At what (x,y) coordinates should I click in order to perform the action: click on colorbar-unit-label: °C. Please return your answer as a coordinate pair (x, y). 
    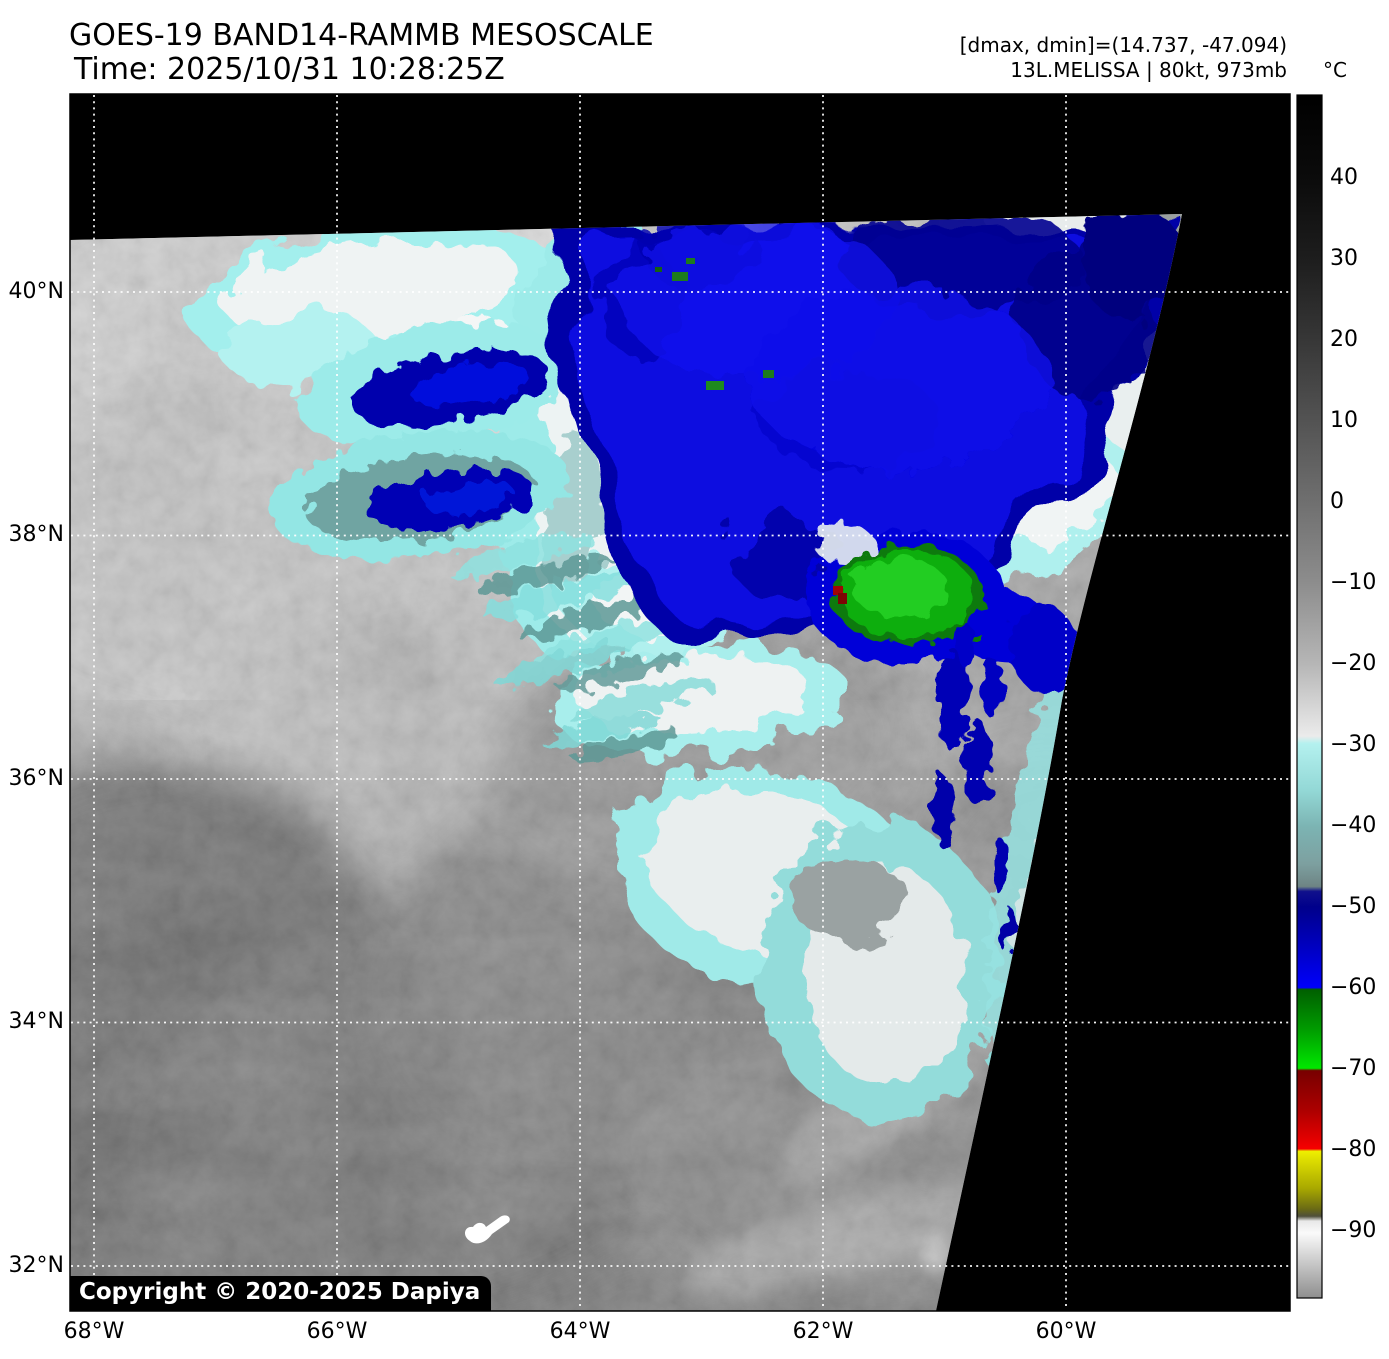
    Looking at the image, I should click on (1335, 70).